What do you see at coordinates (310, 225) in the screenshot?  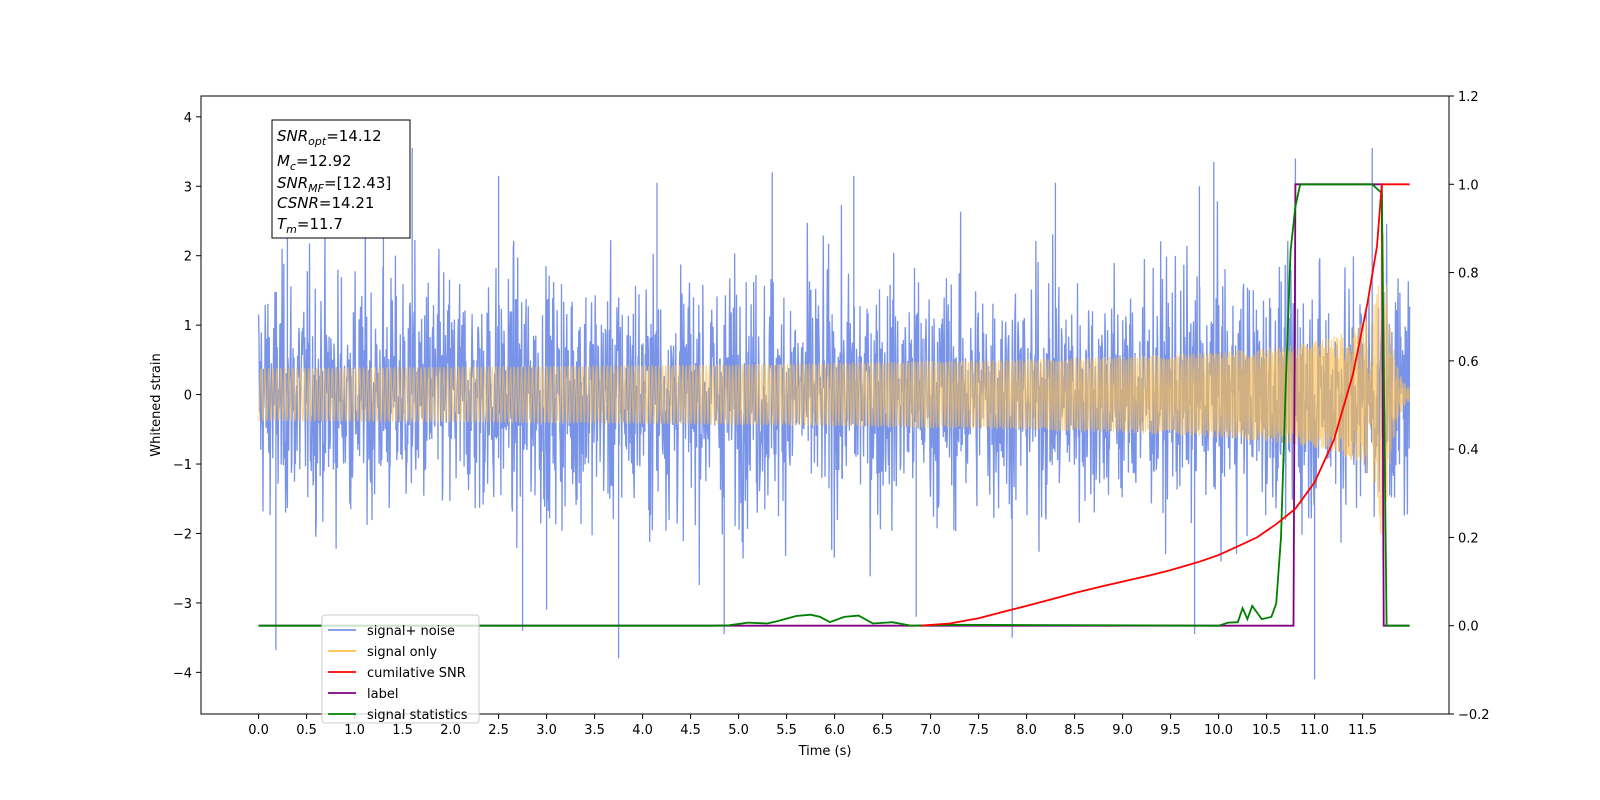 I see `svg-text: Tm=11.7` at bounding box center [310, 225].